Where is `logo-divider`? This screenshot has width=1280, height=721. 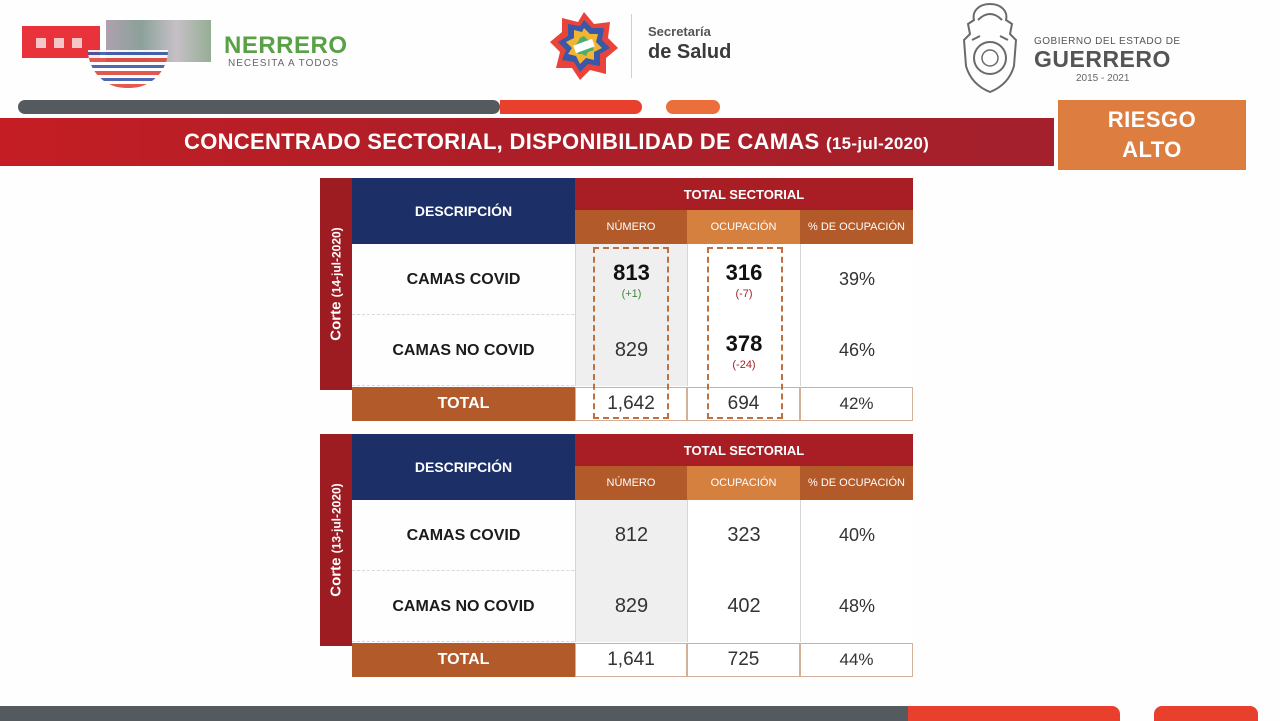 logo-divider is located at coordinates (631, 46).